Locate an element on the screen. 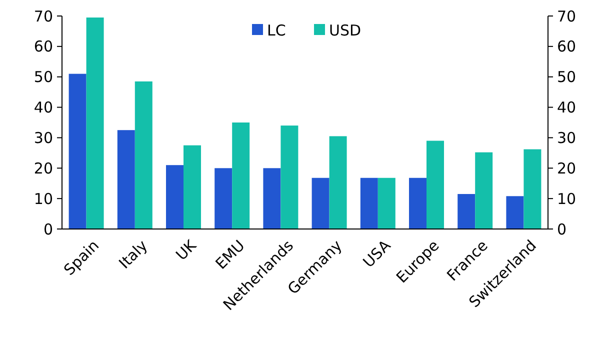 Image resolution: width=604 pixels, height=340 pixels. y2-tick-label: 60 is located at coordinates (566, 47).